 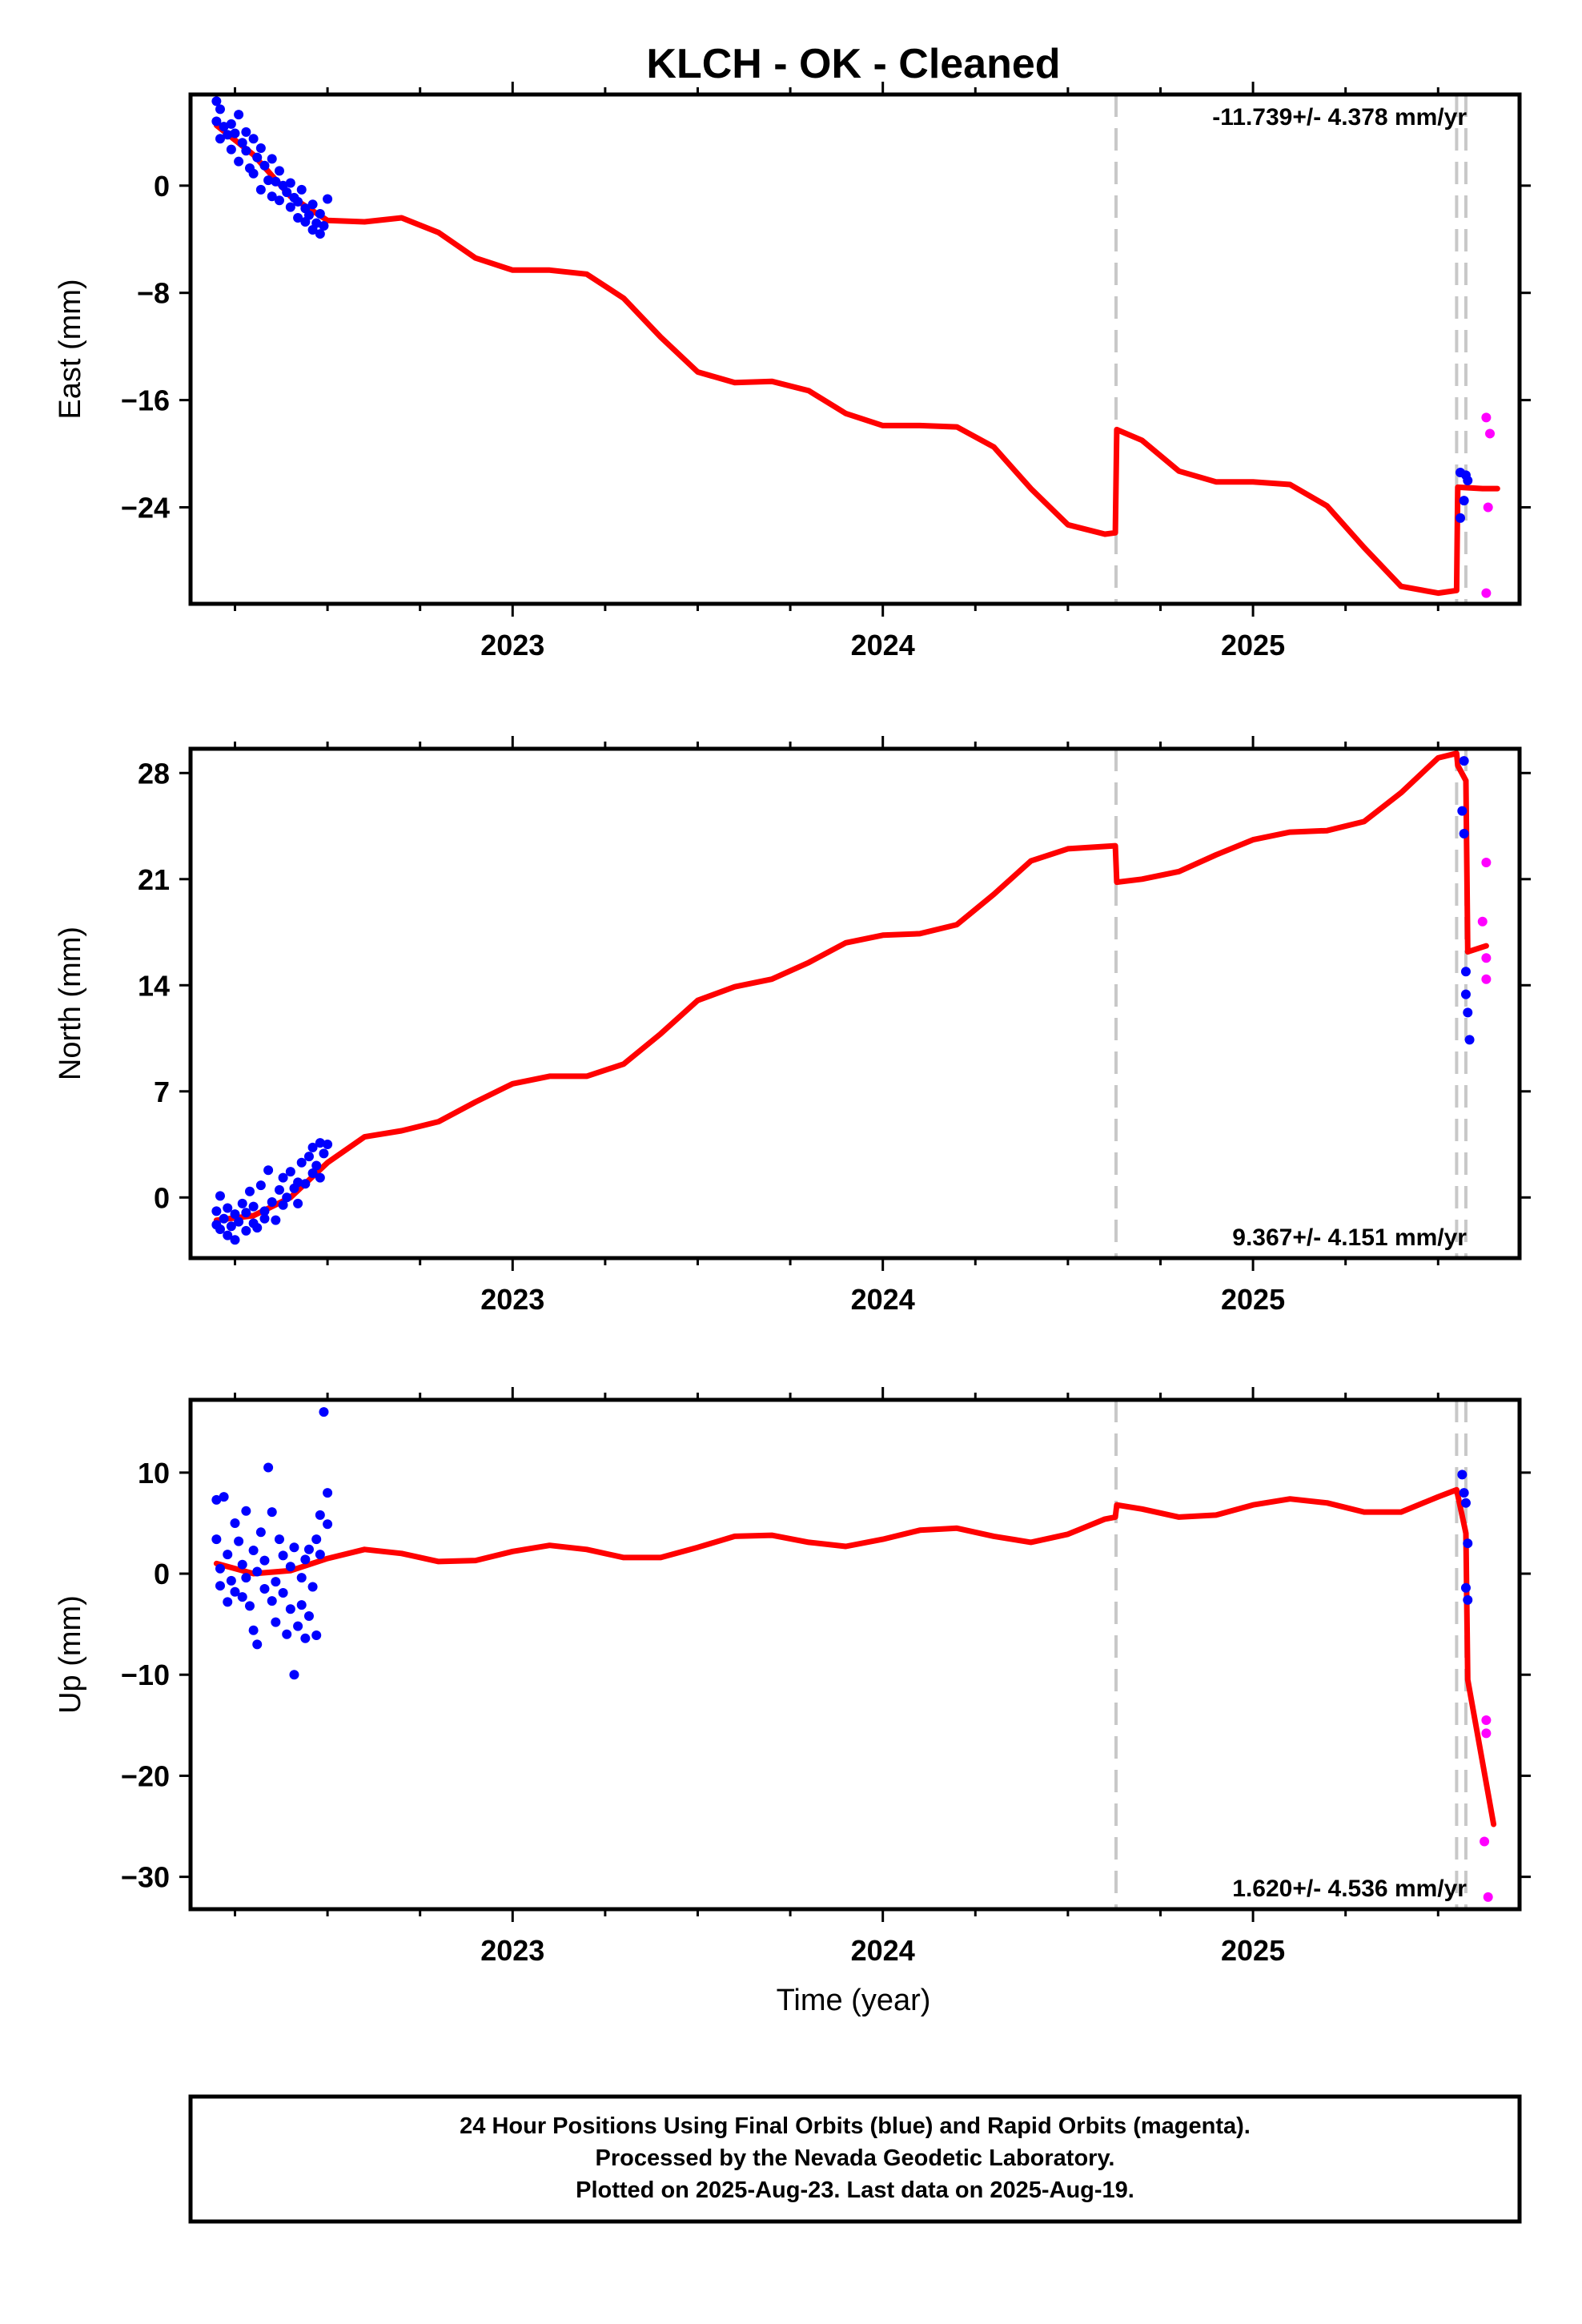 What do you see at coordinates (842, 309) in the screenshot?
I see `east-final-points` at bounding box center [842, 309].